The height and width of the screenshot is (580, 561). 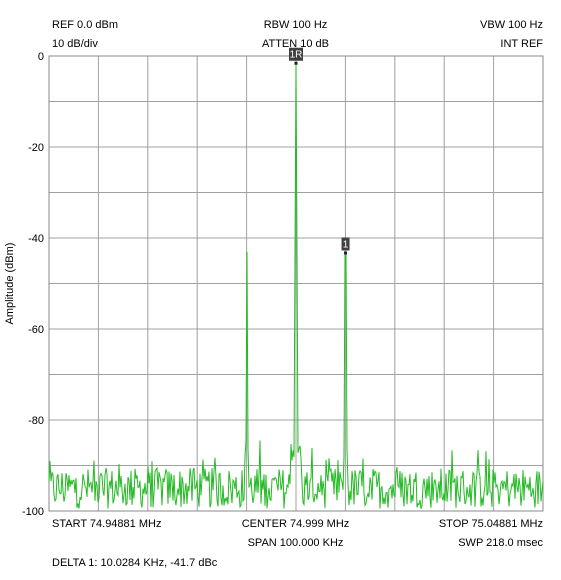 I want to click on y-axis-label: Amplitude (dBm), so click(x=10, y=284).